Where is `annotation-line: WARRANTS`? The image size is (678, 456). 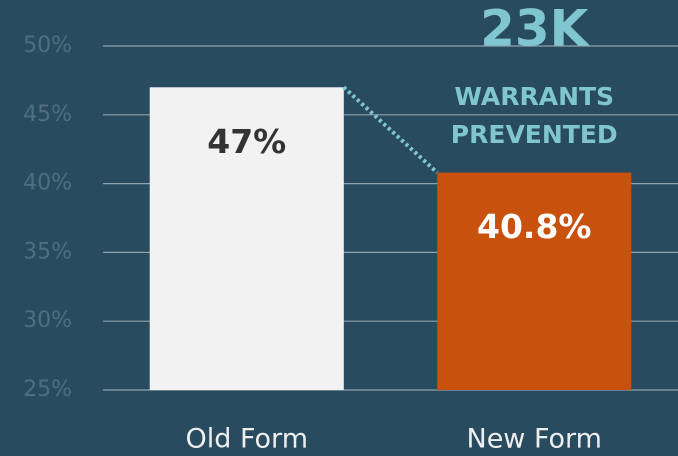
annotation-line: WARRANTS is located at coordinates (534, 96).